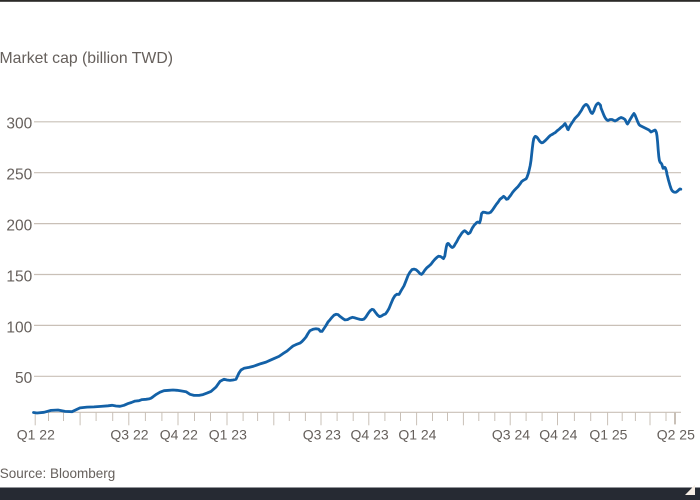 The height and width of the screenshot is (500, 700). I want to click on svg-text: Q1 25, so click(608, 434).